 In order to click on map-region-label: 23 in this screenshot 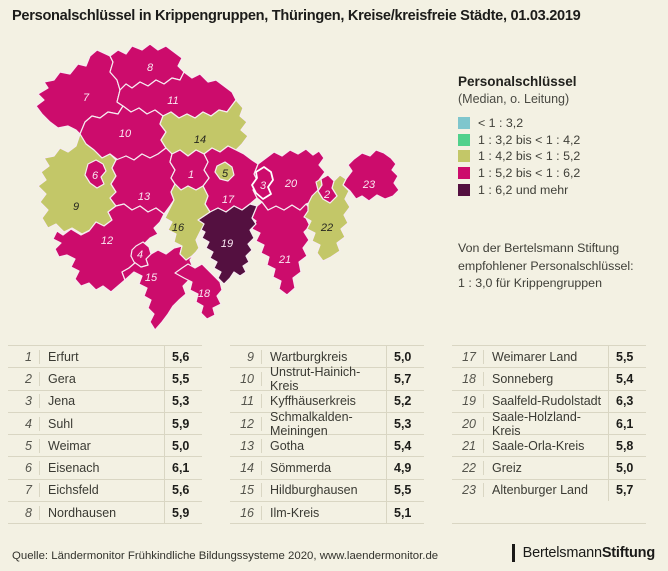, I will do `click(369, 185)`.